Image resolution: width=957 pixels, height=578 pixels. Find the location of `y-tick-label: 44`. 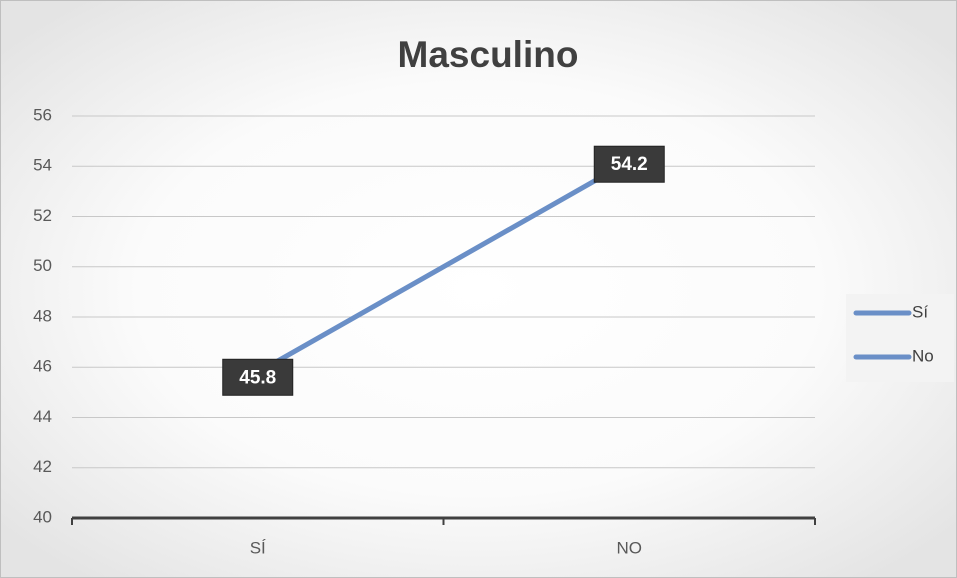

y-tick-label: 44 is located at coordinates (42, 416).